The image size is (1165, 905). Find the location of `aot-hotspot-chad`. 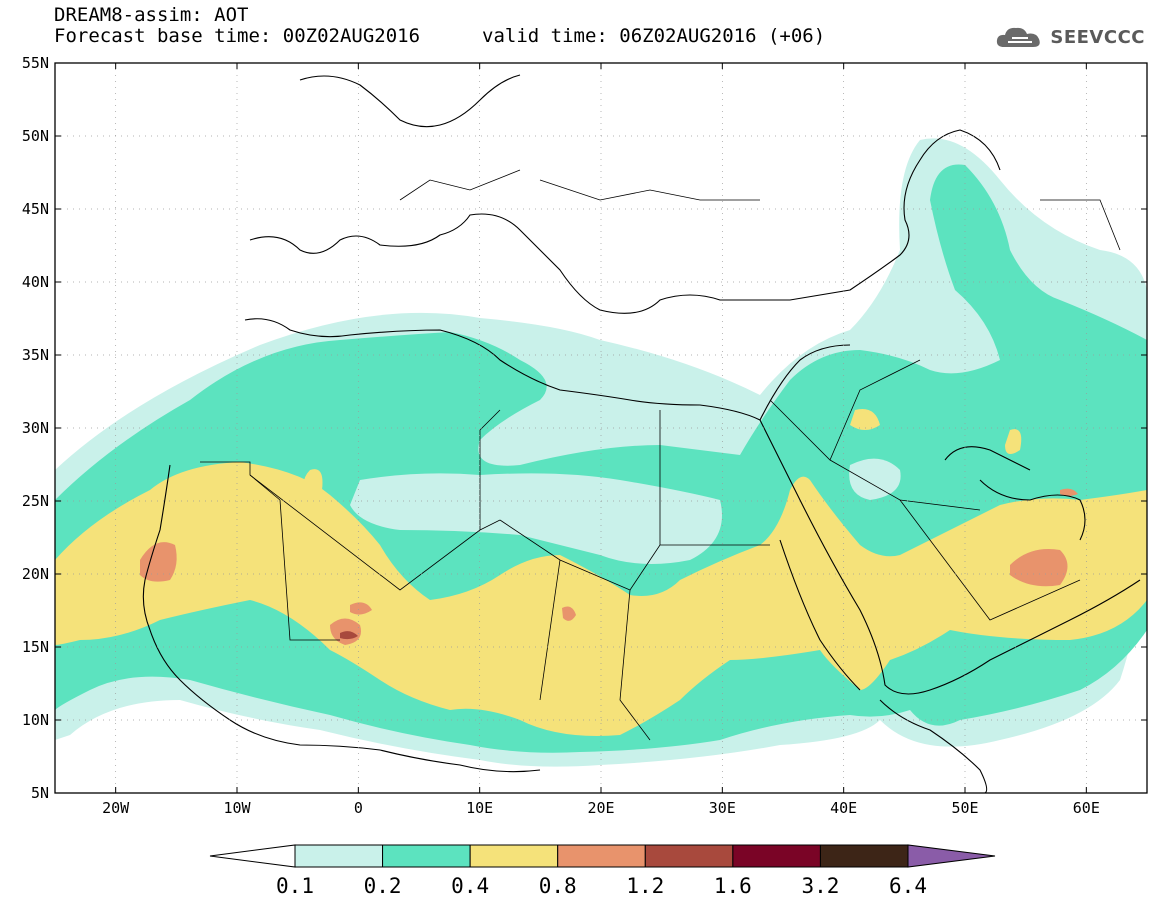

aot-hotspot-chad is located at coordinates (569, 613).